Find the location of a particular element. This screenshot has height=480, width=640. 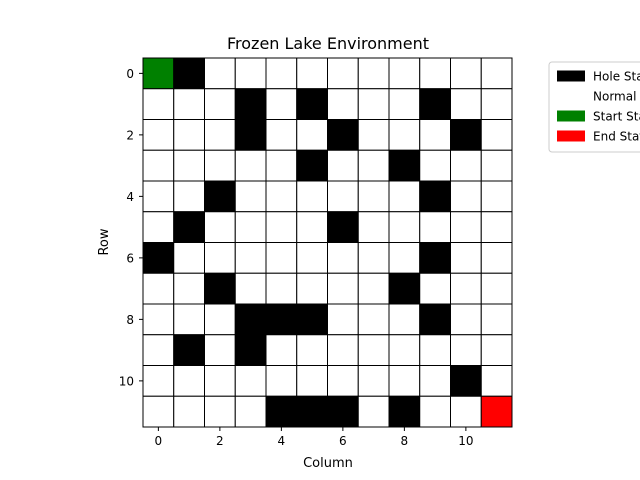

y-tick-label: 4 is located at coordinates (130, 197).